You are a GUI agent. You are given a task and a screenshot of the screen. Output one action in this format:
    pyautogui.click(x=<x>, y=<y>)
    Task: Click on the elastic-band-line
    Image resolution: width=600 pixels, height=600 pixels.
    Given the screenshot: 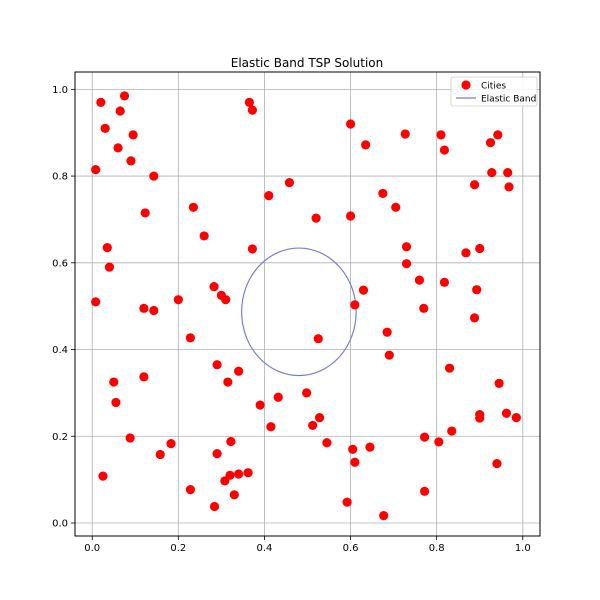 What is the action you would take?
    pyautogui.click(x=299, y=312)
    